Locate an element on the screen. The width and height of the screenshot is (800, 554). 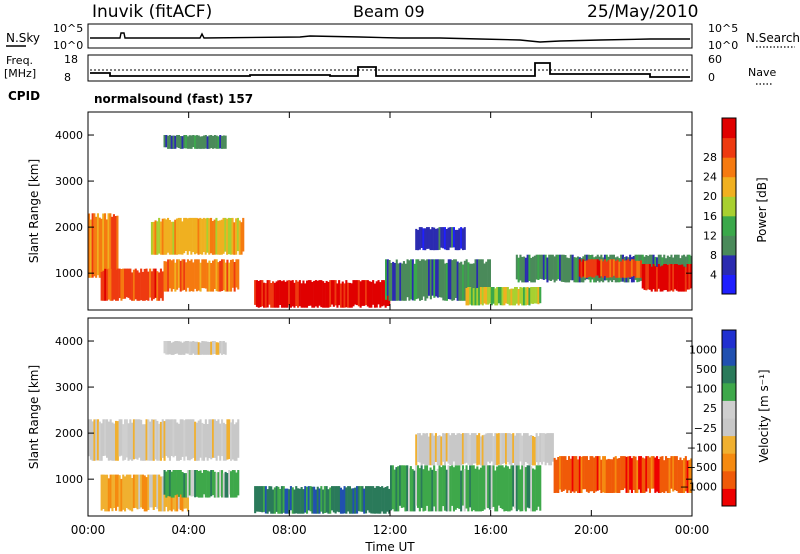
colorbar-tick-label: 16 is located at coordinates (710, 216).